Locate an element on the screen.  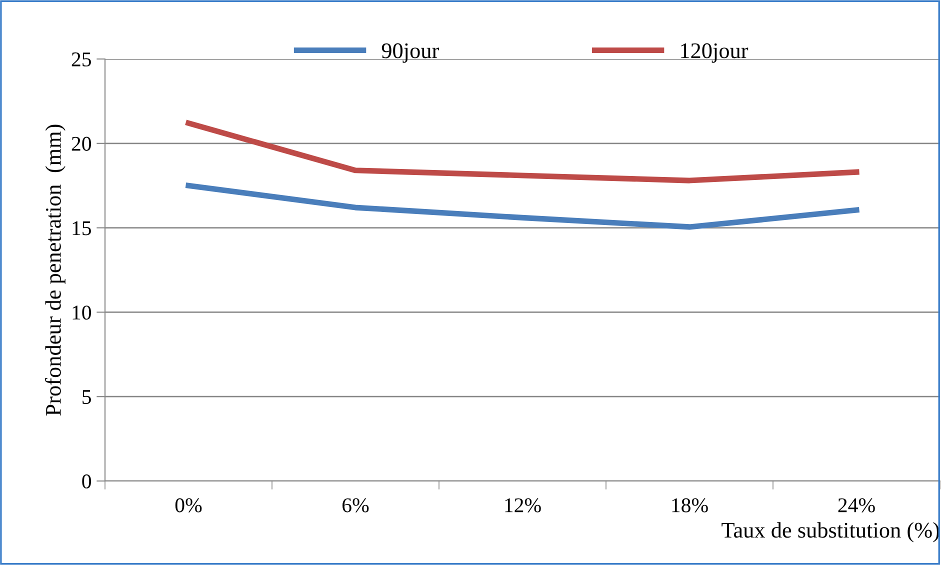
x-tick-label: 6% is located at coordinates (355, 505).